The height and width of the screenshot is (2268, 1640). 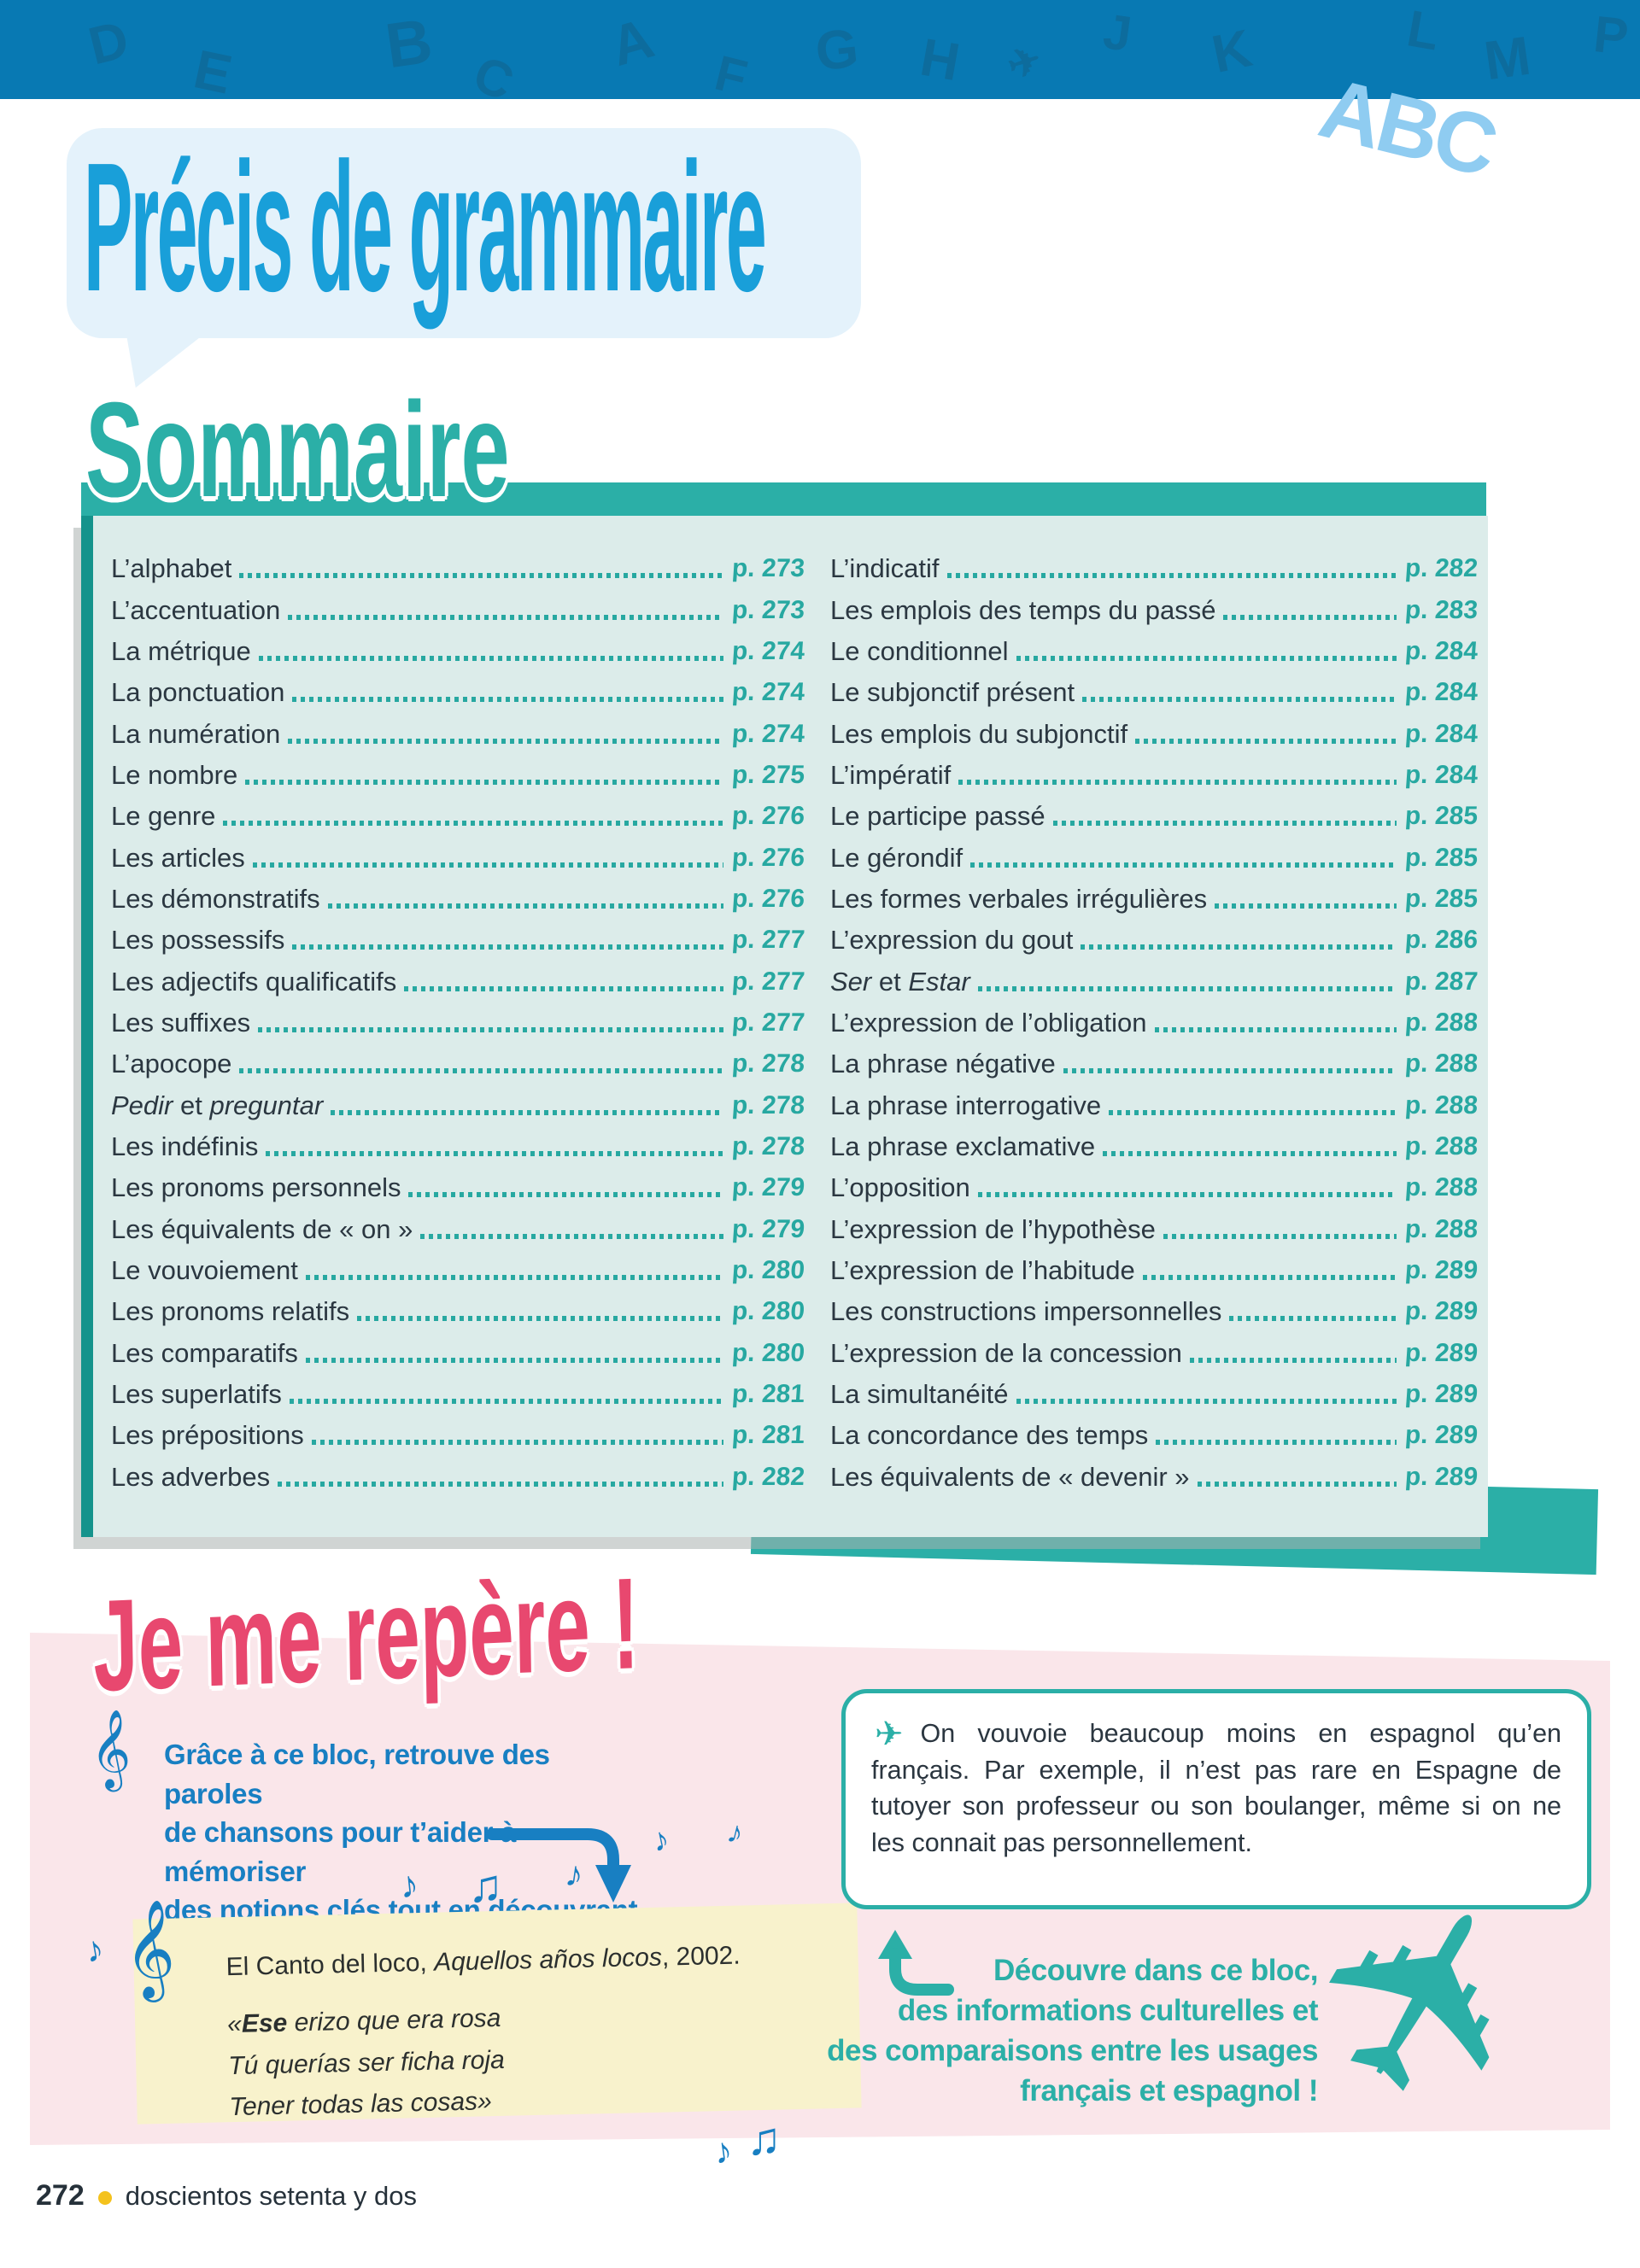 I want to click on blue-curved-arrow-icon, so click(x=559, y=1865).